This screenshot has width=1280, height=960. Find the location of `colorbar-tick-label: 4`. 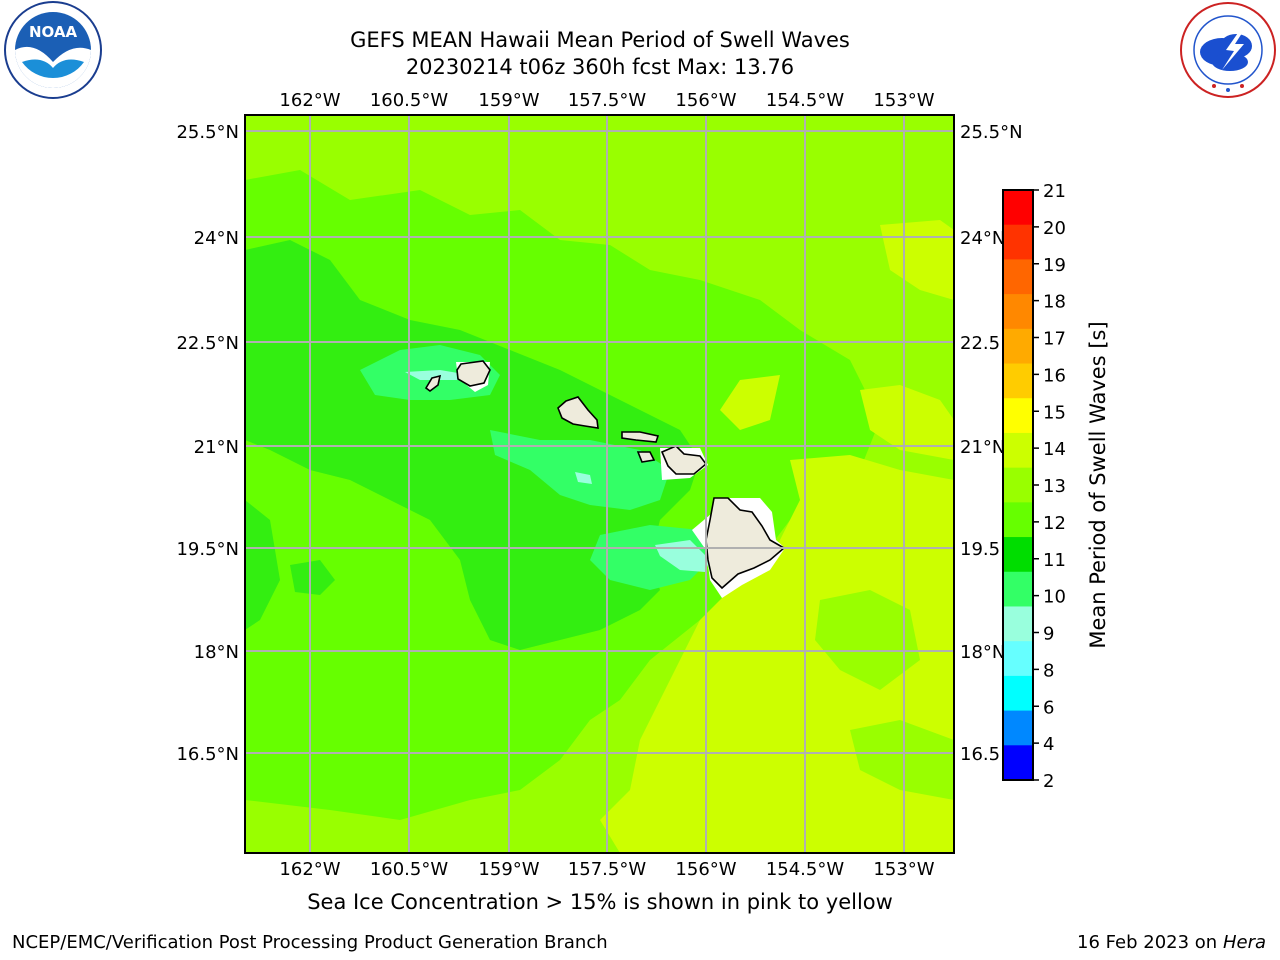

colorbar-tick-label: 4 is located at coordinates (1048, 744).